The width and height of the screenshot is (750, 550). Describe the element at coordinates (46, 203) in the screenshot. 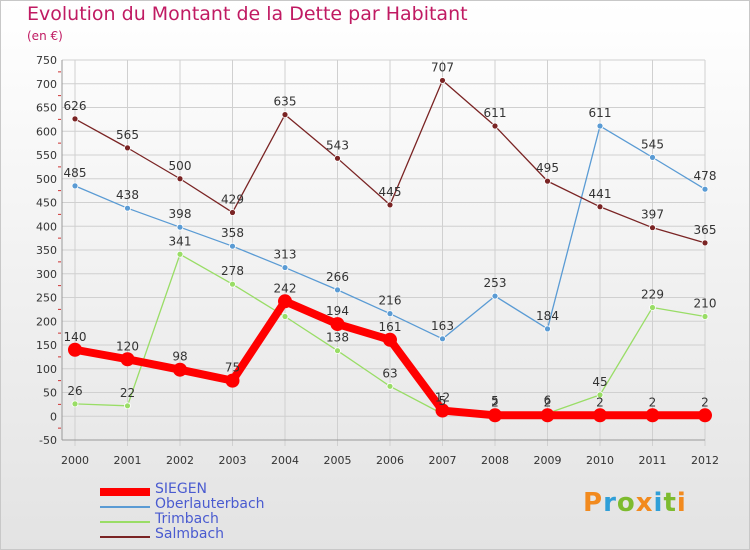

I see `y-tick-label: 450` at that location.